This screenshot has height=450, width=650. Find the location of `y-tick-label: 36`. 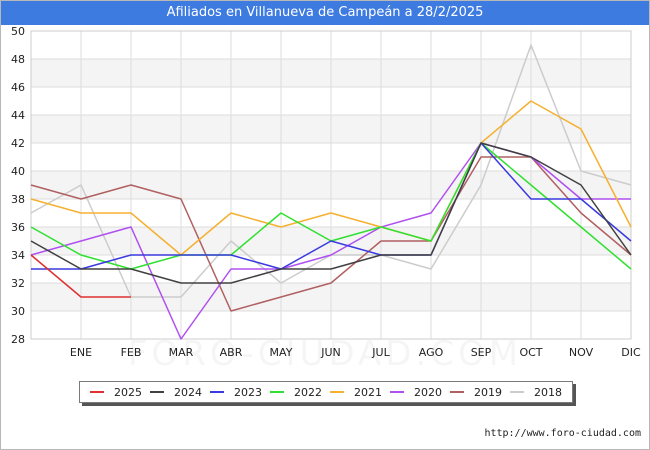

y-tick-label: 36 is located at coordinates (18, 227).